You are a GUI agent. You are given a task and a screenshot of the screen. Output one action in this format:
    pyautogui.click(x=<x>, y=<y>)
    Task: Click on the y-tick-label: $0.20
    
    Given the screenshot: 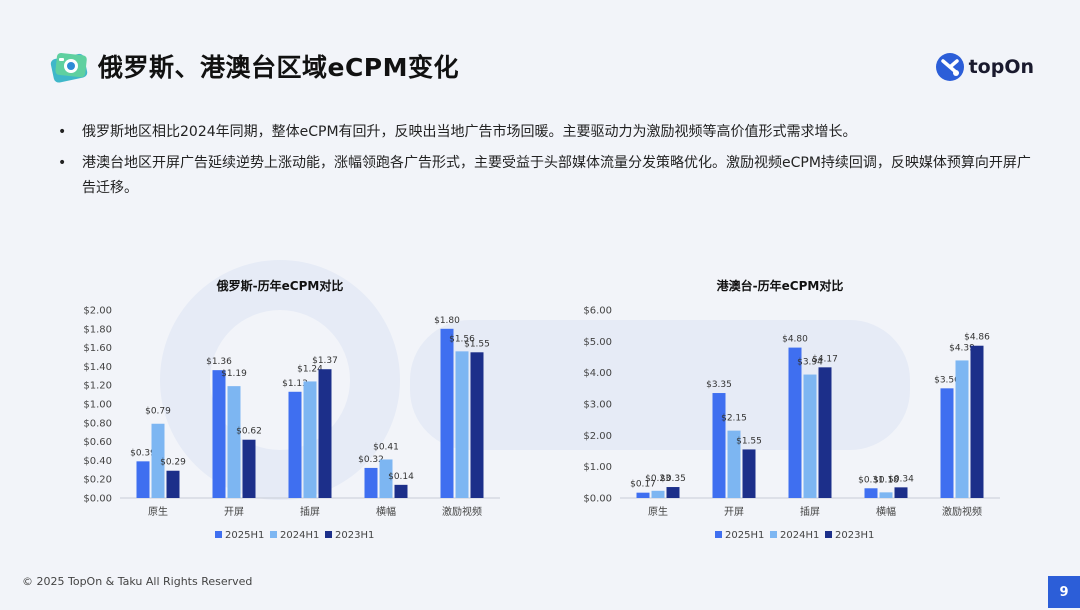 What is the action you would take?
    pyautogui.click(x=97, y=480)
    